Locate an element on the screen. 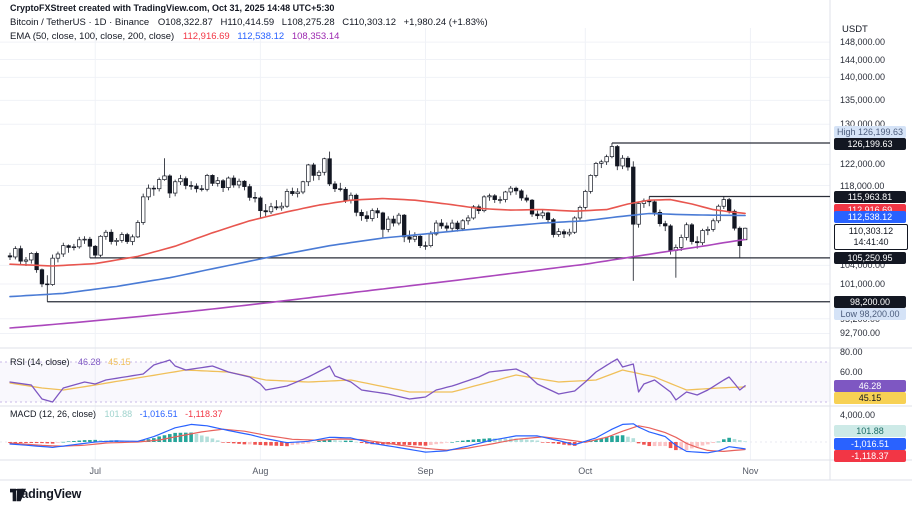 The width and height of the screenshot is (912, 513). tradingview-logo-text: TradingView is located at coordinates (46, 494).